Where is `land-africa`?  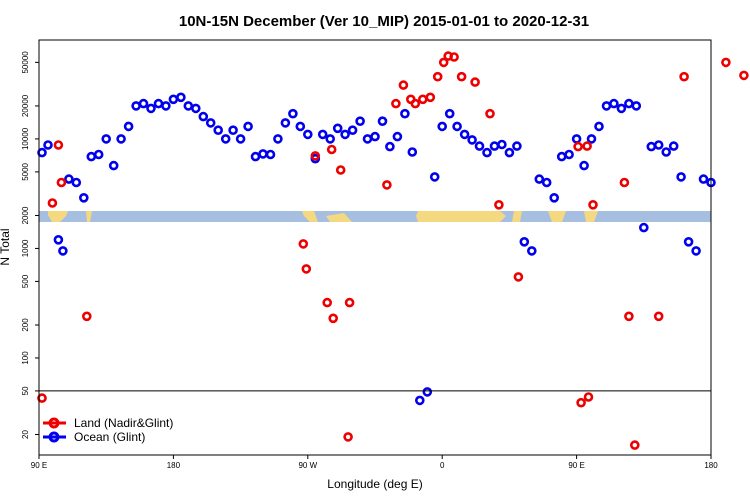 land-africa is located at coordinates (461, 216).